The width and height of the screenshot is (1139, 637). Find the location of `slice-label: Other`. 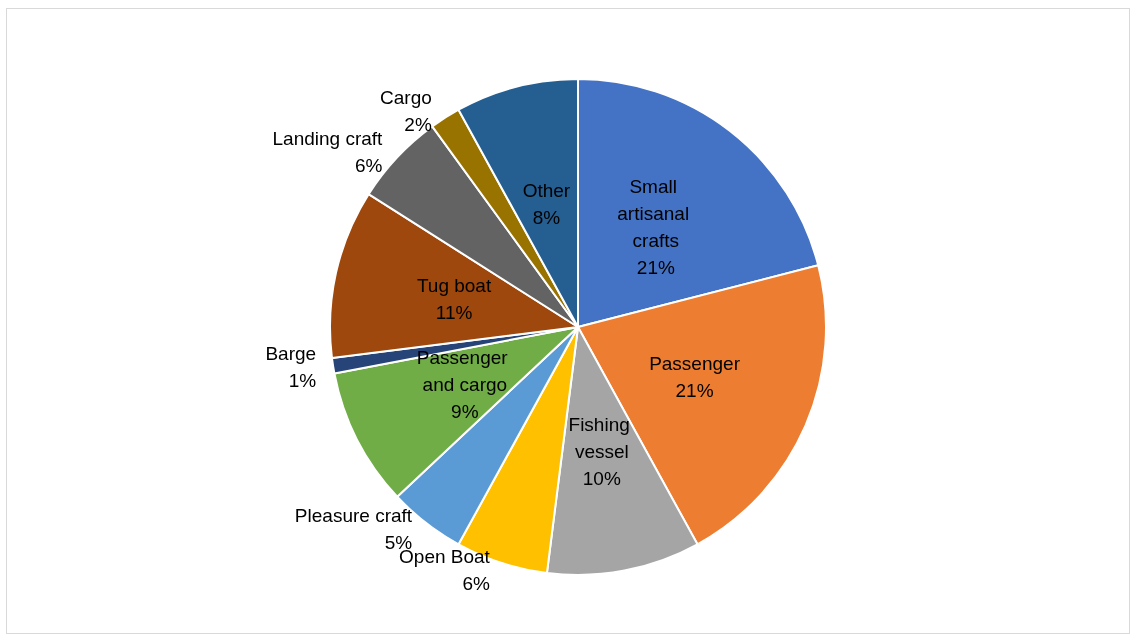

slice-label: Other is located at coordinates (546, 190).